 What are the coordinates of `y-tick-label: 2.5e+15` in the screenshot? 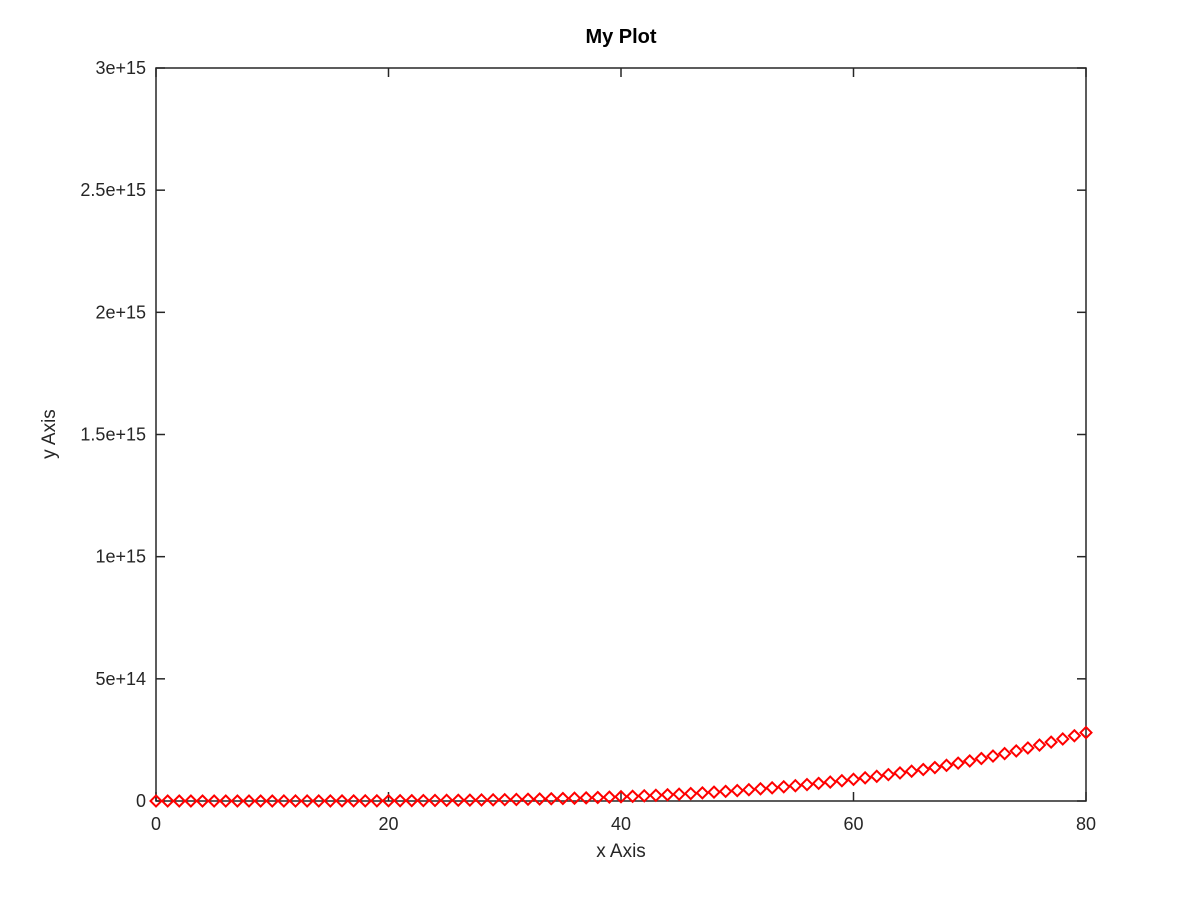 It's located at (113, 190).